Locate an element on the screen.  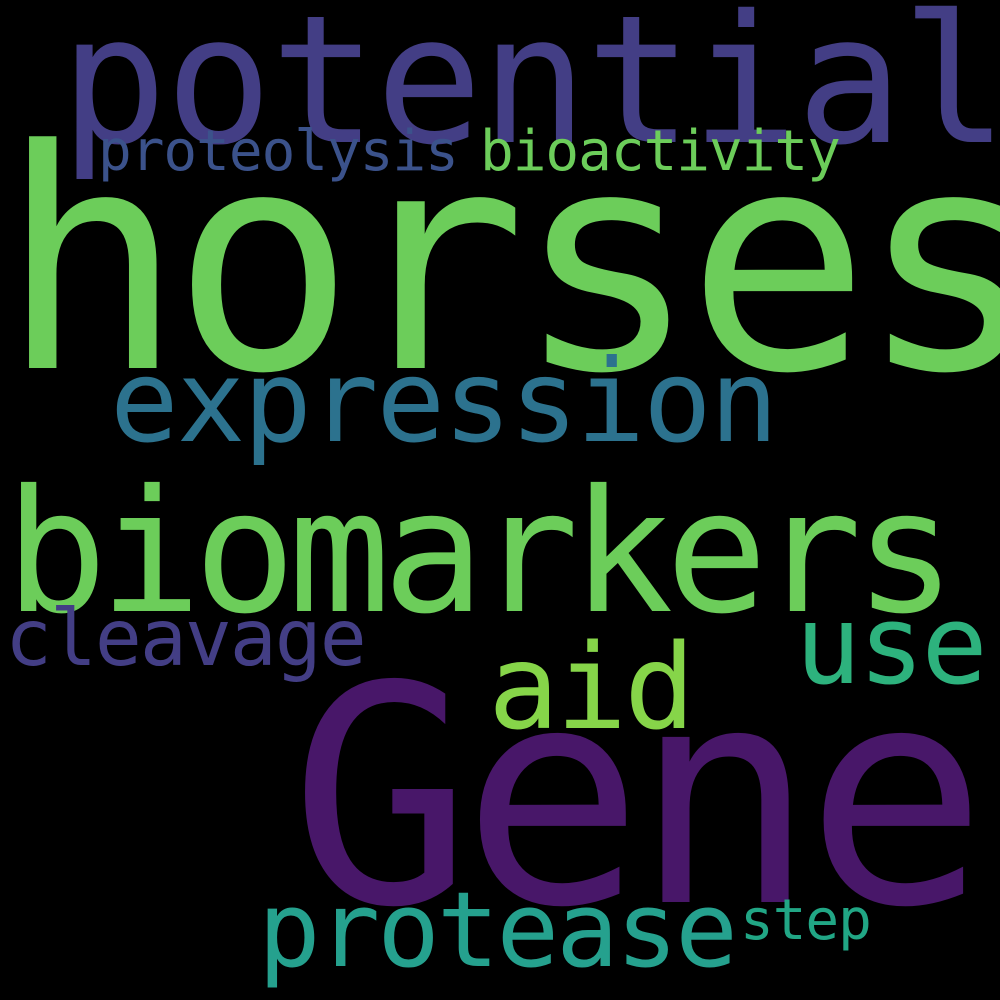
word-protease: protease is located at coordinates (498, 930).